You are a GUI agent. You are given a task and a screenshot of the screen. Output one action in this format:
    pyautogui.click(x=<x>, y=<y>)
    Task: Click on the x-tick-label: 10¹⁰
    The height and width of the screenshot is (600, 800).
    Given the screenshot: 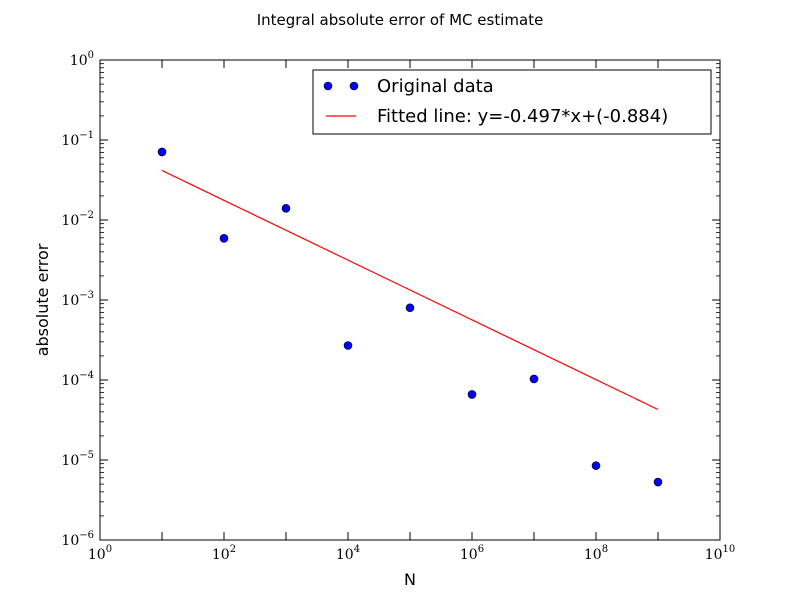 What is the action you would take?
    pyautogui.click(x=720, y=553)
    